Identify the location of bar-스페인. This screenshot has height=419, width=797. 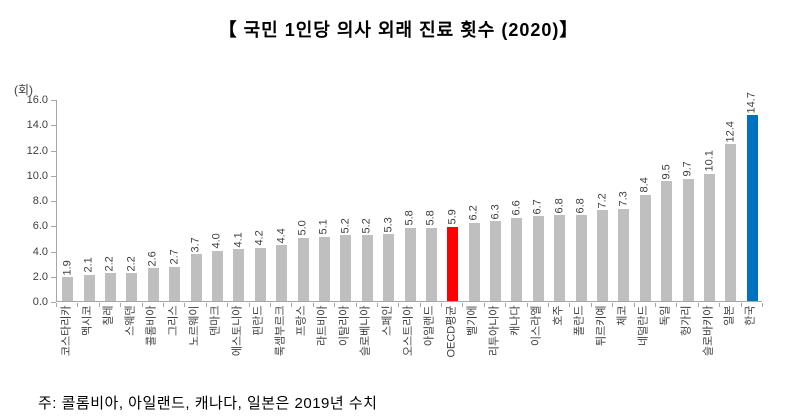
(389, 267).